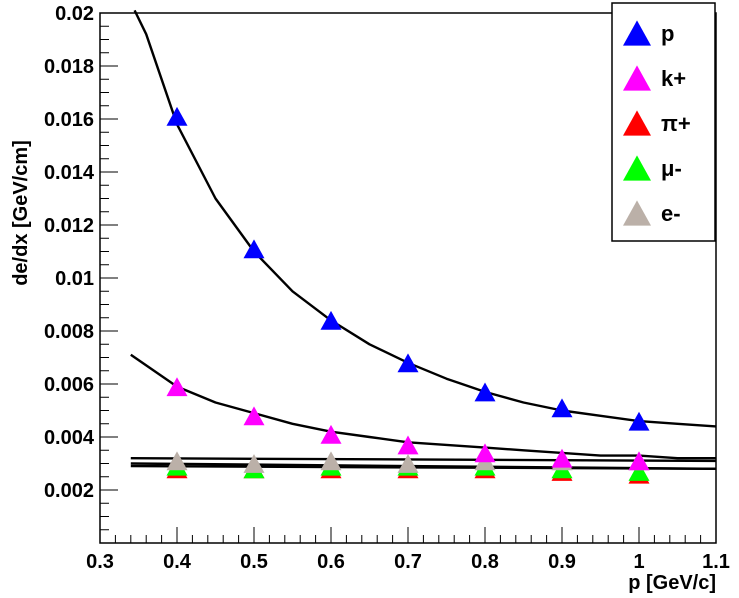 The width and height of the screenshot is (739, 598). What do you see at coordinates (423, 467) in the screenshot?
I see `pi-fit-curve` at bounding box center [423, 467].